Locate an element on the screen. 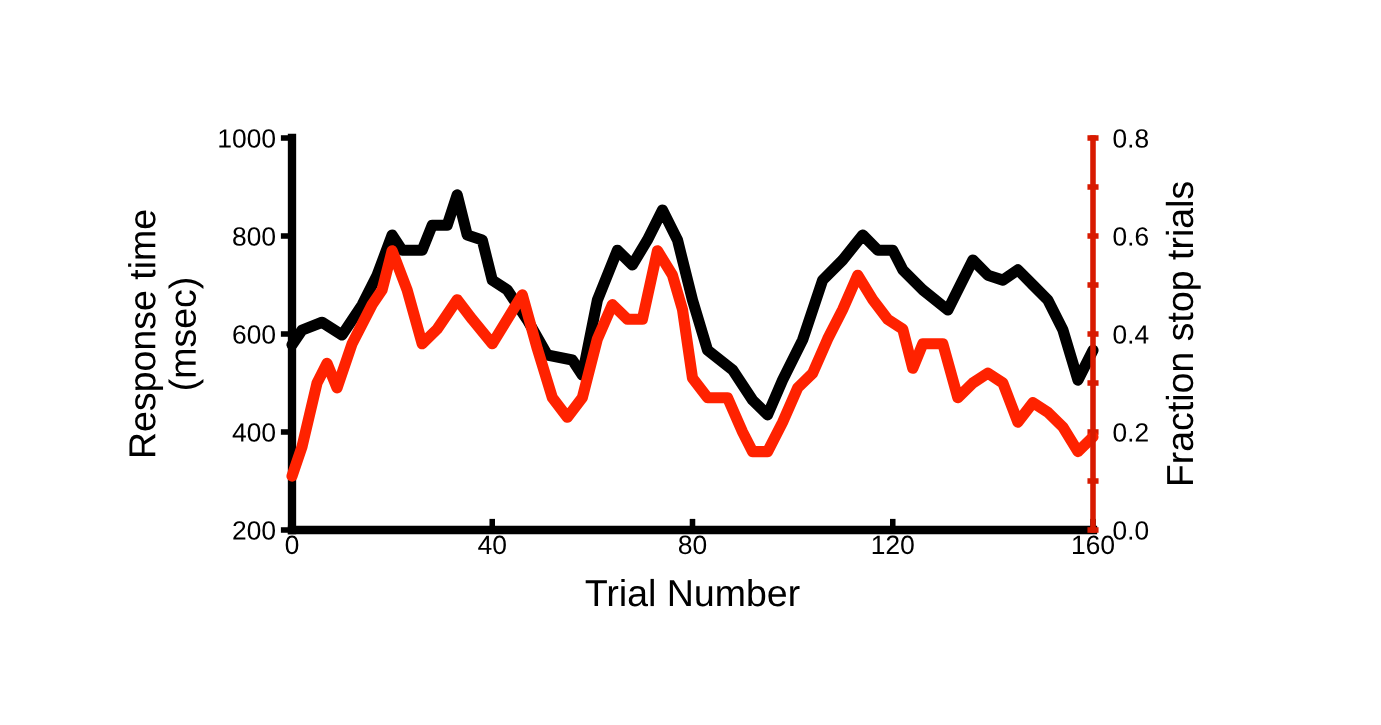  y2-tick-label: 0.6 is located at coordinates (1130, 236).